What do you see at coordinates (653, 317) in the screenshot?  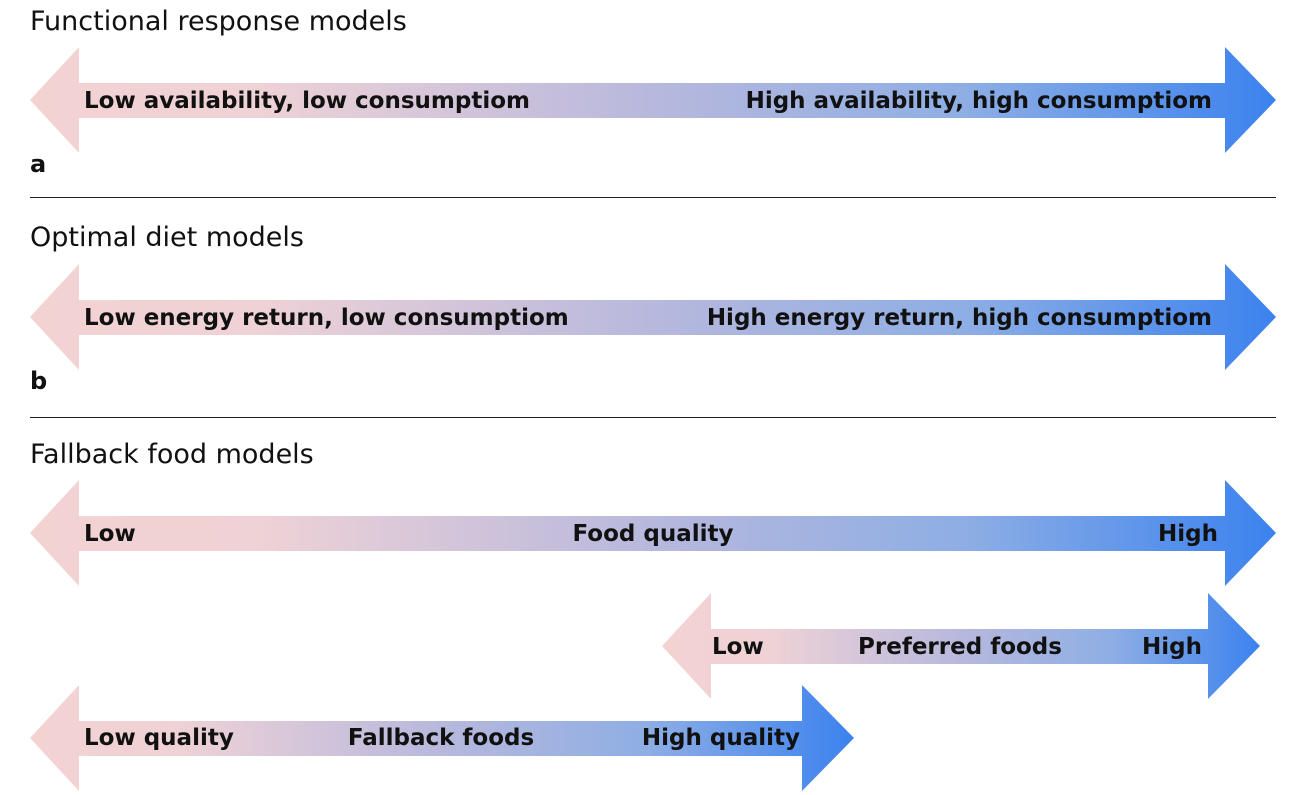 I see `double-arrow-energy-return` at bounding box center [653, 317].